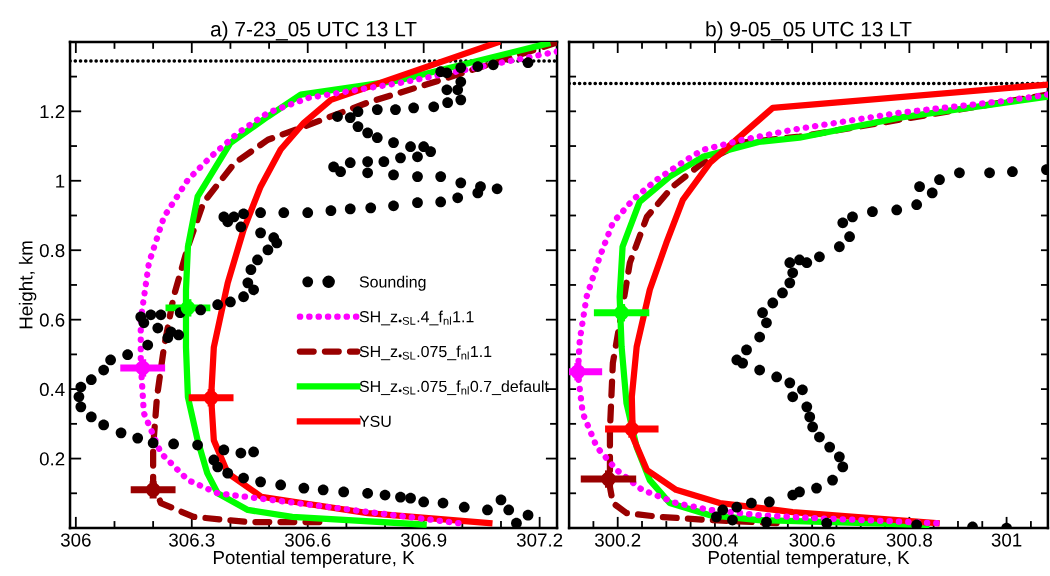 This screenshot has width=1050, height=576. What do you see at coordinates (423, 540) in the screenshot?
I see `x-tick-label: 306.9` at bounding box center [423, 540].